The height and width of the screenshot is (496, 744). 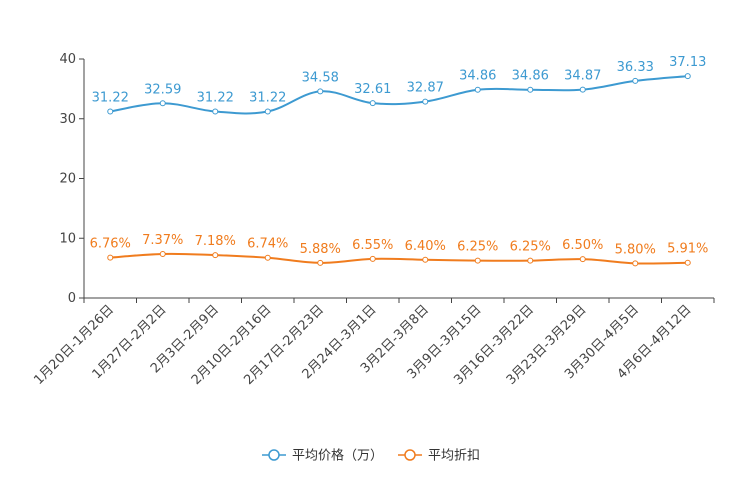 I want to click on data-label: 5.88%, so click(x=320, y=249).